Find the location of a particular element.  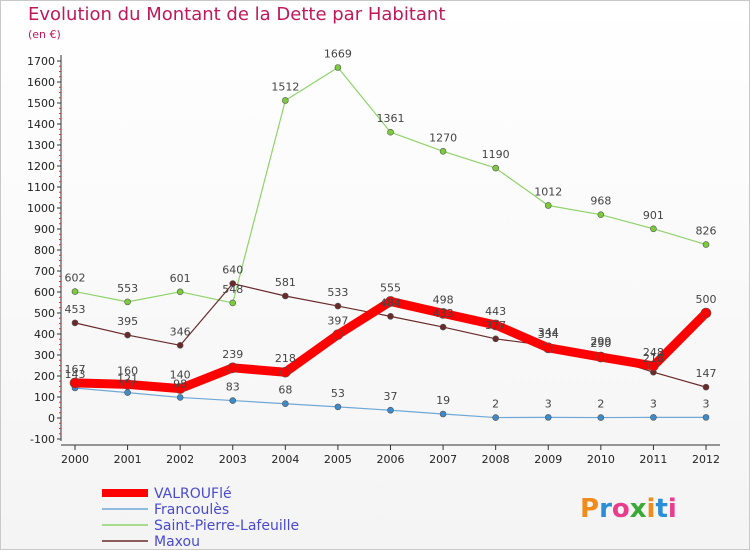

y-tick-label: 600 is located at coordinates (44, 292).